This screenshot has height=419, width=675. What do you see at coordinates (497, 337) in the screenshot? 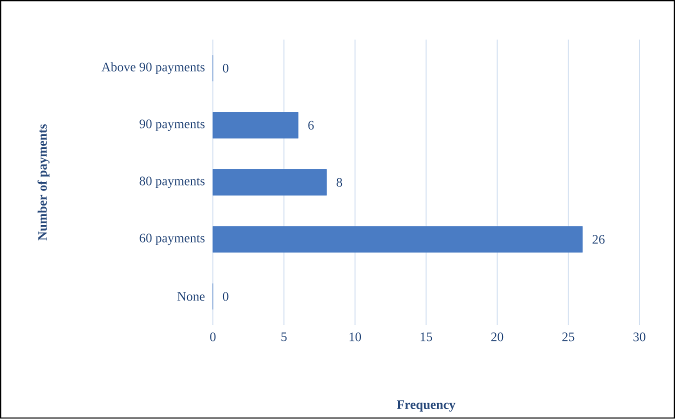
I see `x-tick-label: 20` at bounding box center [497, 337].